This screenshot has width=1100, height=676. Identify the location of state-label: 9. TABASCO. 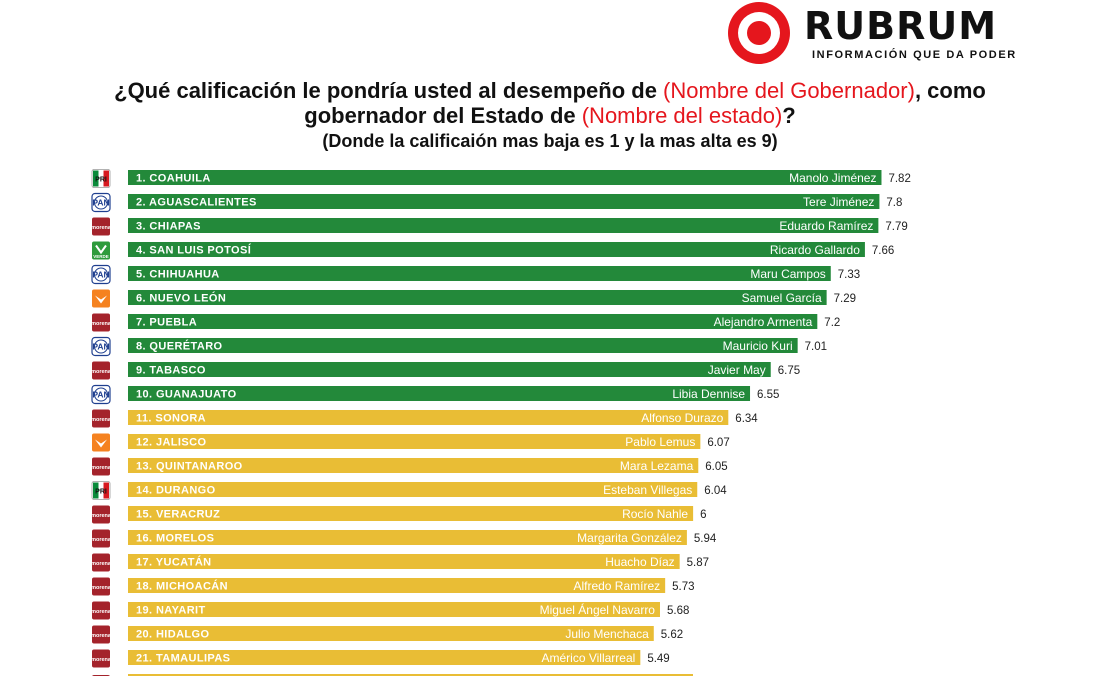
(171, 371).